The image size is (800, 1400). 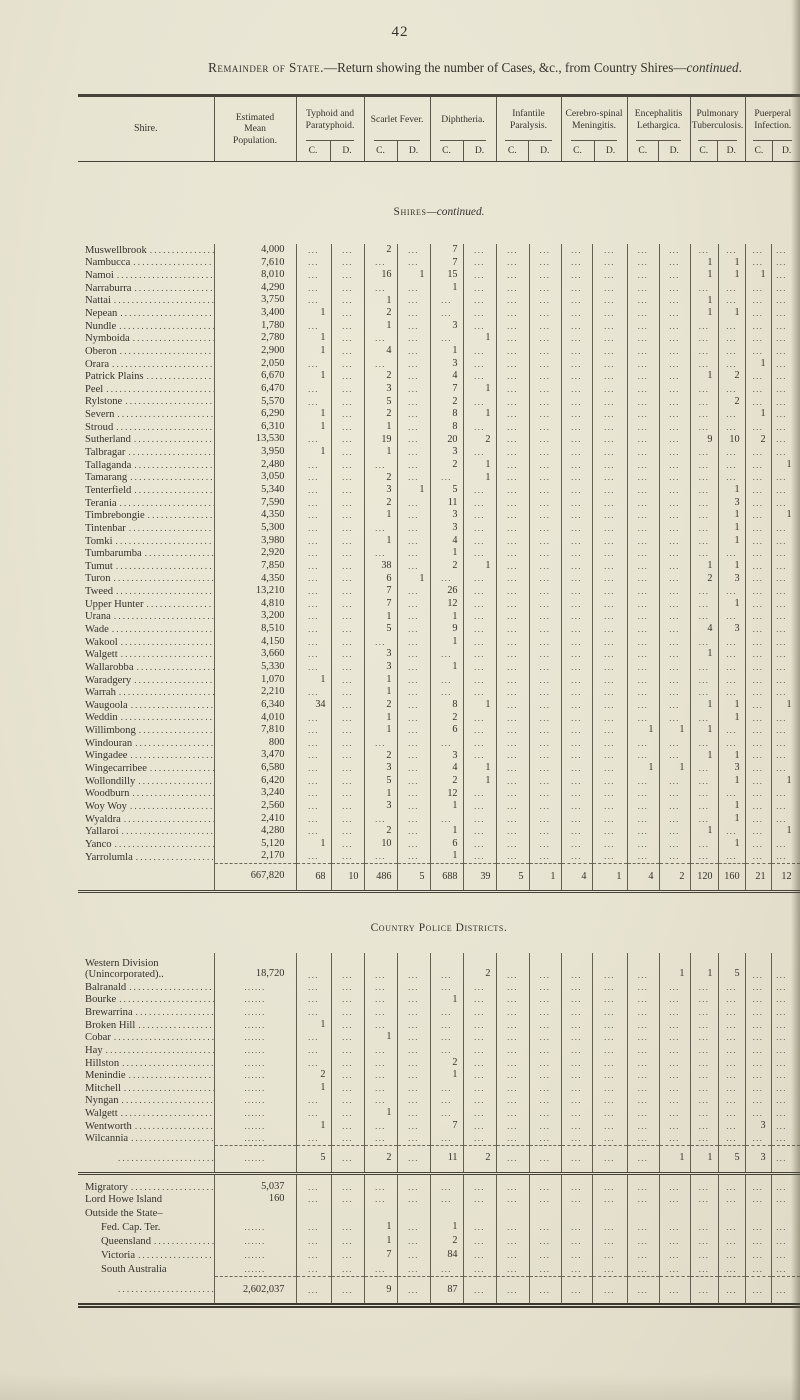 What do you see at coordinates (758, 877) in the screenshot?
I see `cases-value-cell: 21` at bounding box center [758, 877].